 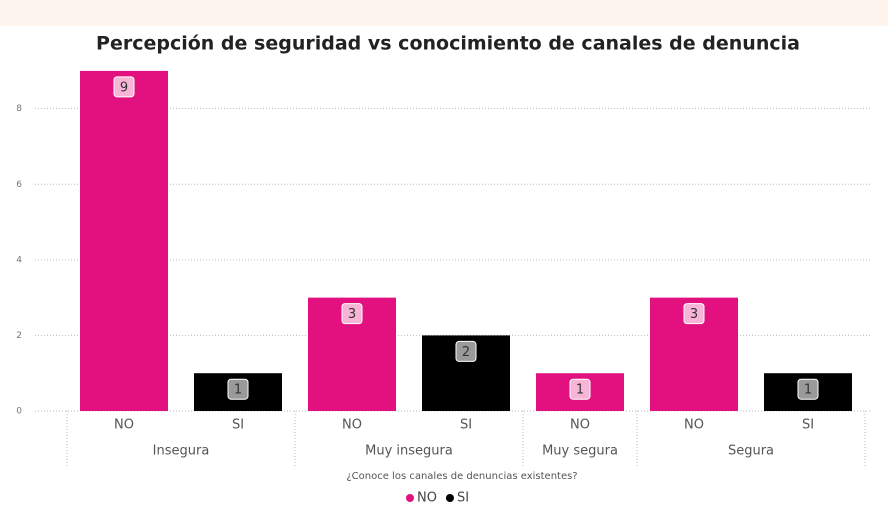 What do you see at coordinates (19, 109) in the screenshot?
I see `y-tick-label: 8` at bounding box center [19, 109].